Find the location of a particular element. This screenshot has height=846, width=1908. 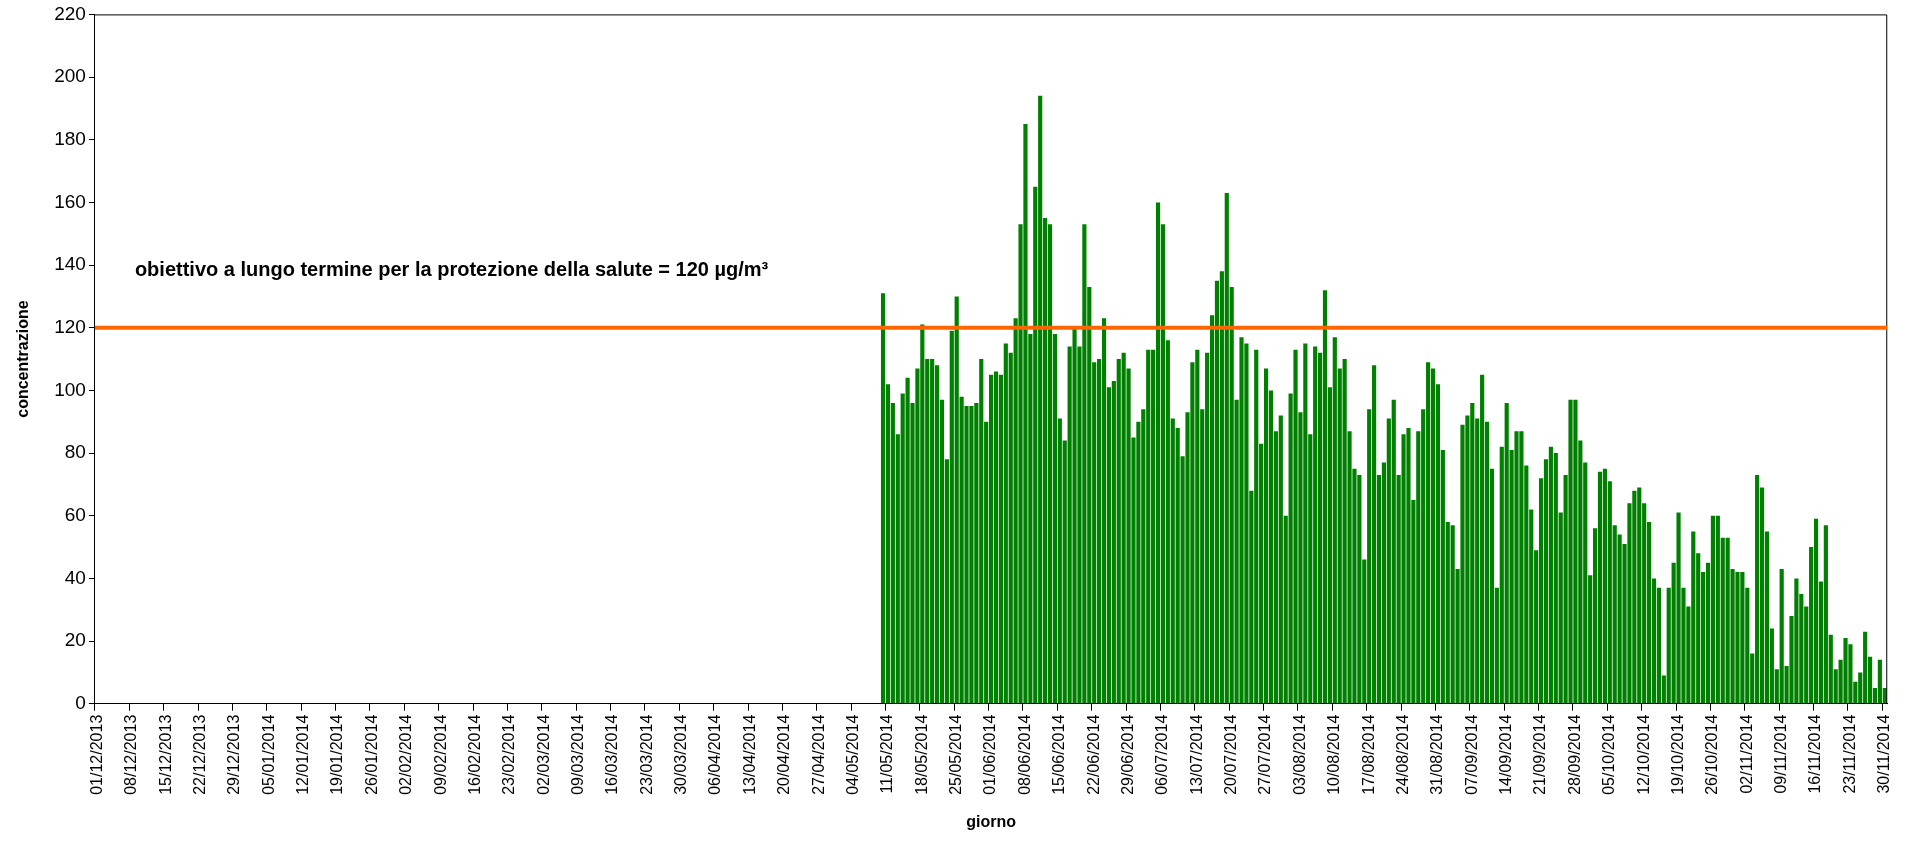

x-tick-label: 11/05/2014 is located at coordinates (887, 754).